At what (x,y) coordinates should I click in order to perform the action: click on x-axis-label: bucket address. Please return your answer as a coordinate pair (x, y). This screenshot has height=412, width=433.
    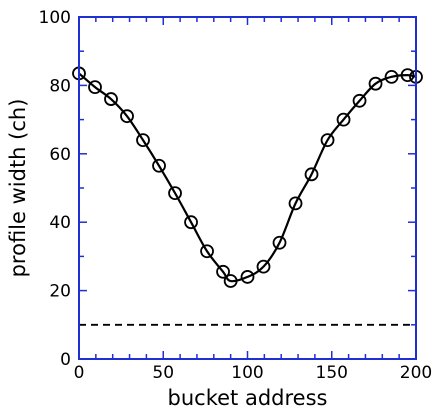
    Looking at the image, I should click on (248, 398).